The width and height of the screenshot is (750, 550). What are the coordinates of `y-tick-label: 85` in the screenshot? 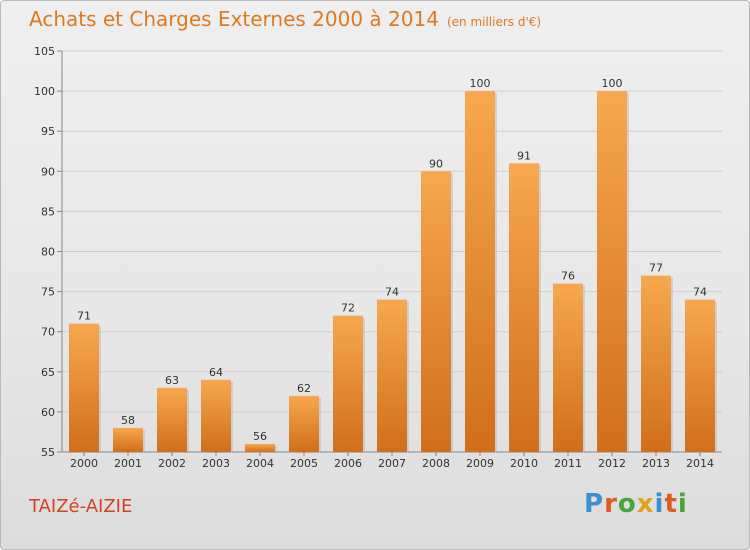 It's located at (48, 211).